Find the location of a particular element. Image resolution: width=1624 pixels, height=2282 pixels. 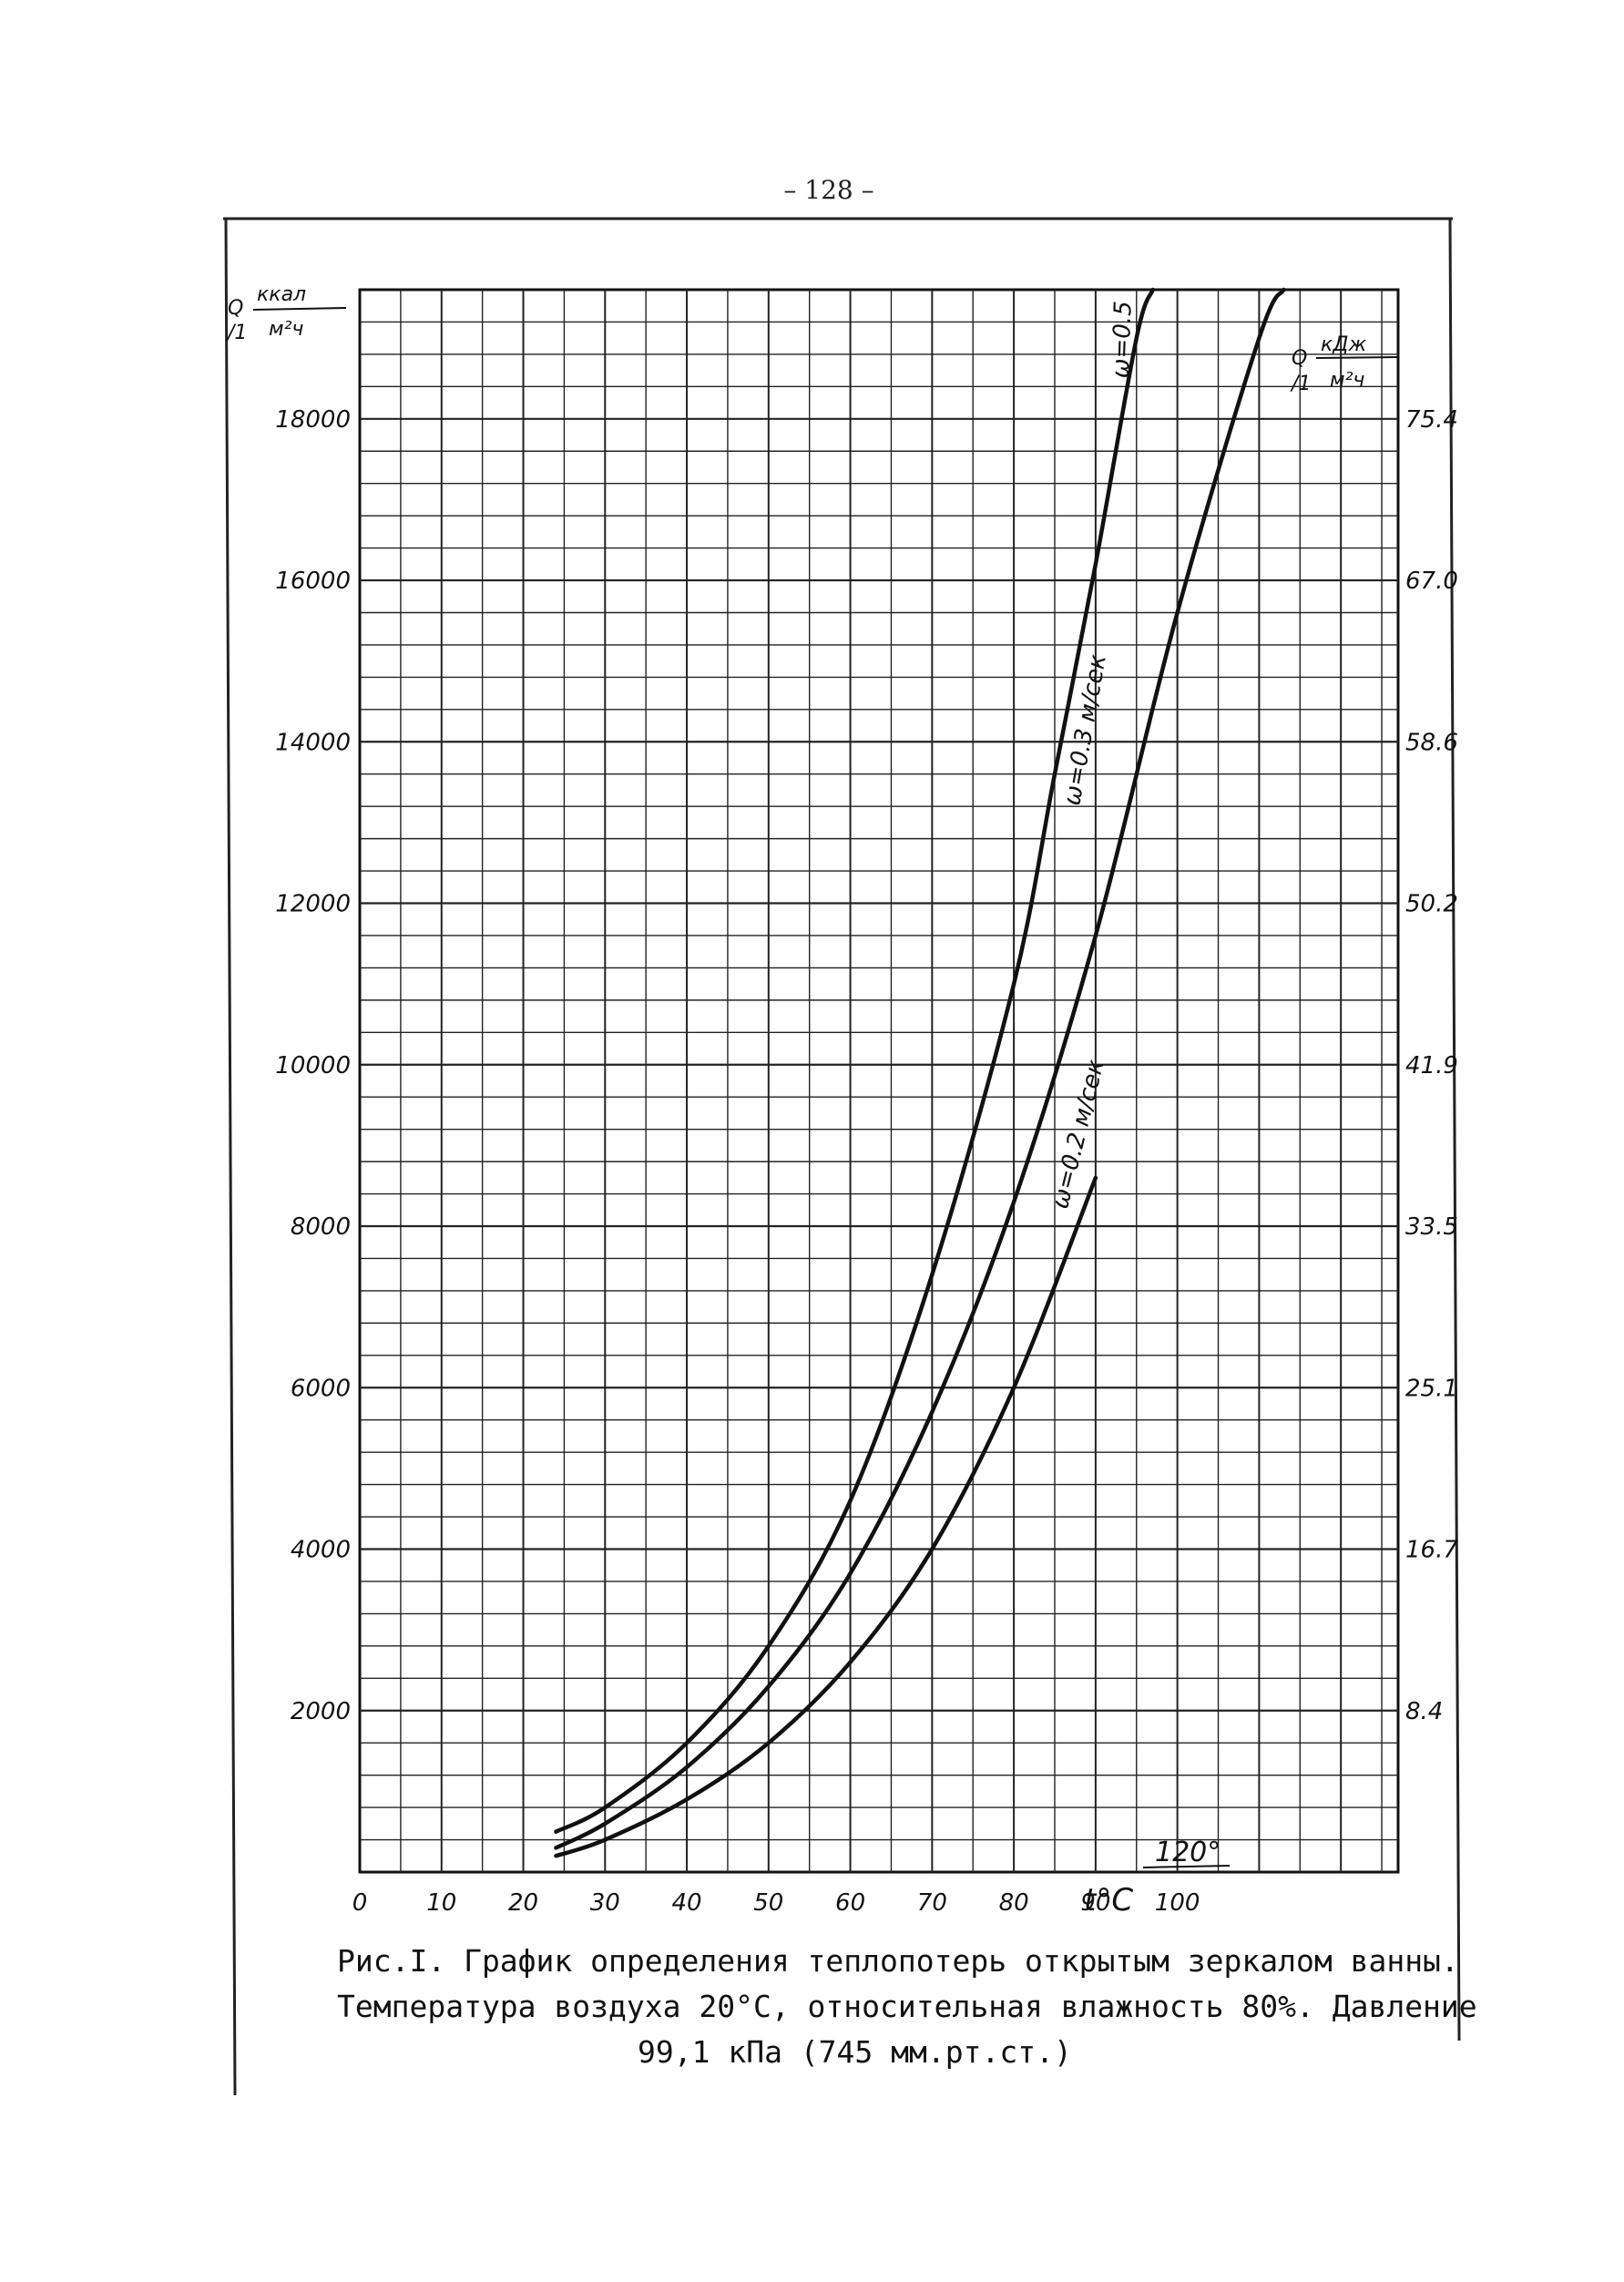

x-tick-label: 100 is located at coordinates (1177, 1903).